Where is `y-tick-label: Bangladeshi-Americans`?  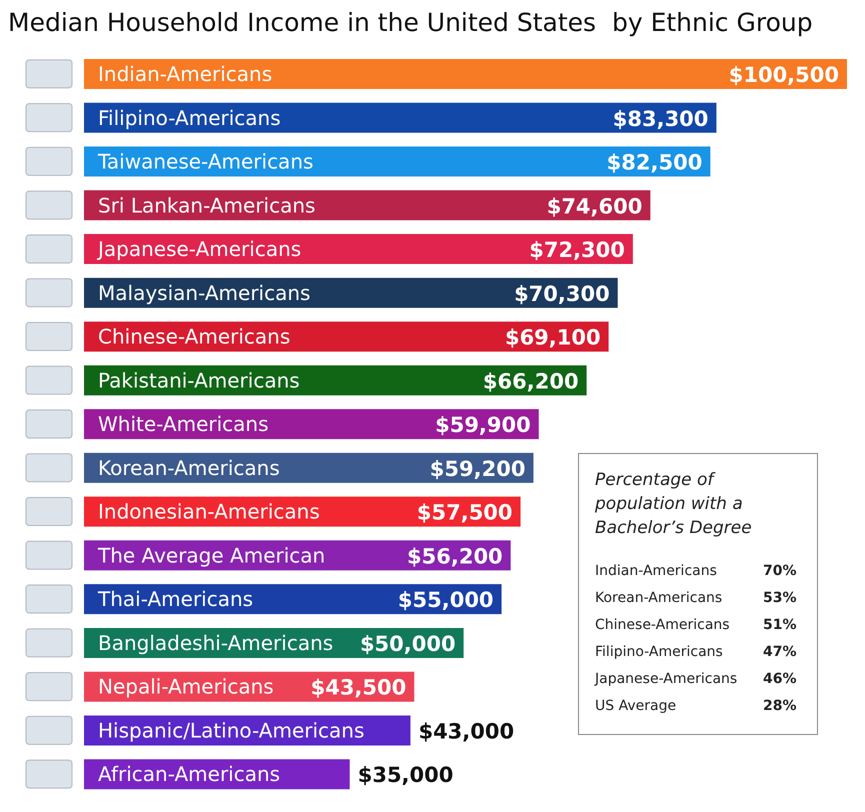
y-tick-label: Bangladeshi-Americans is located at coordinates (216, 642).